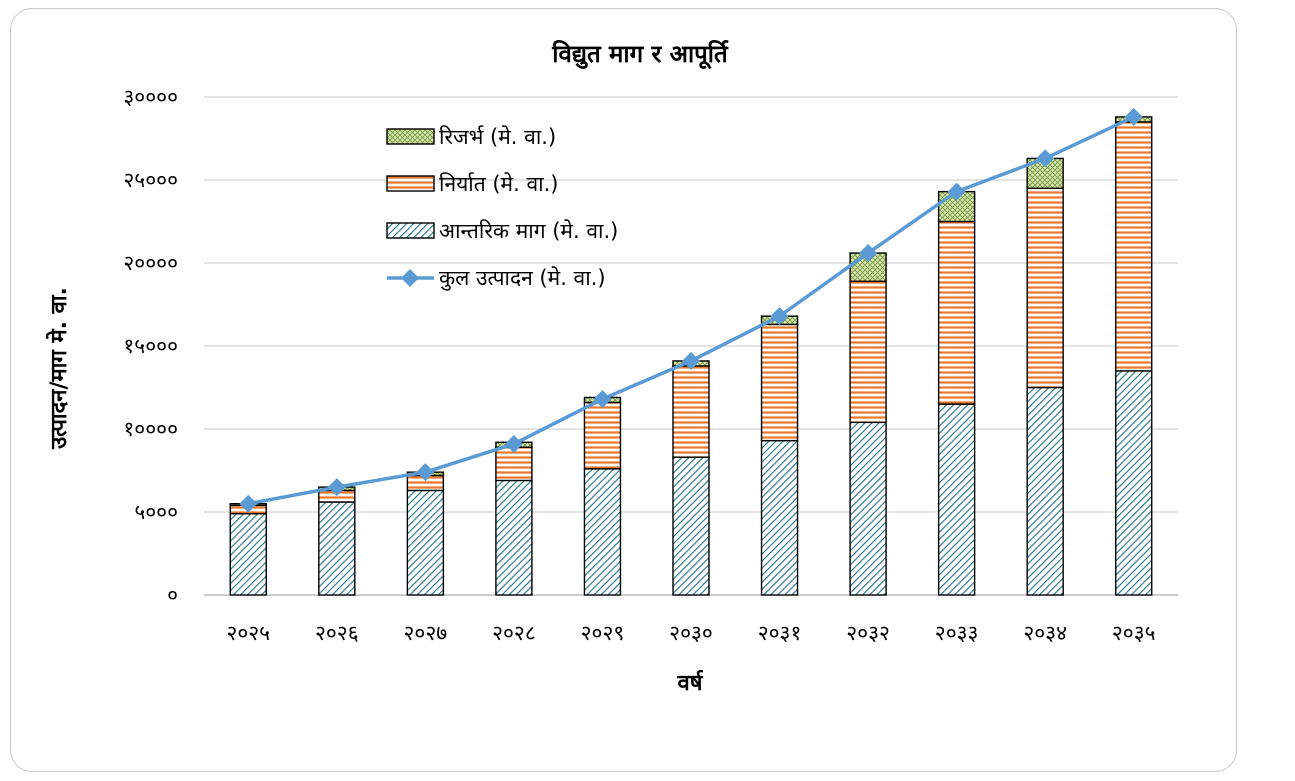 Image resolution: width=1295 pixels, height=781 pixels. What do you see at coordinates (522, 278) in the screenshot?
I see `legend-label: कुल उत्पादन (मे. वा.)` at bounding box center [522, 278].